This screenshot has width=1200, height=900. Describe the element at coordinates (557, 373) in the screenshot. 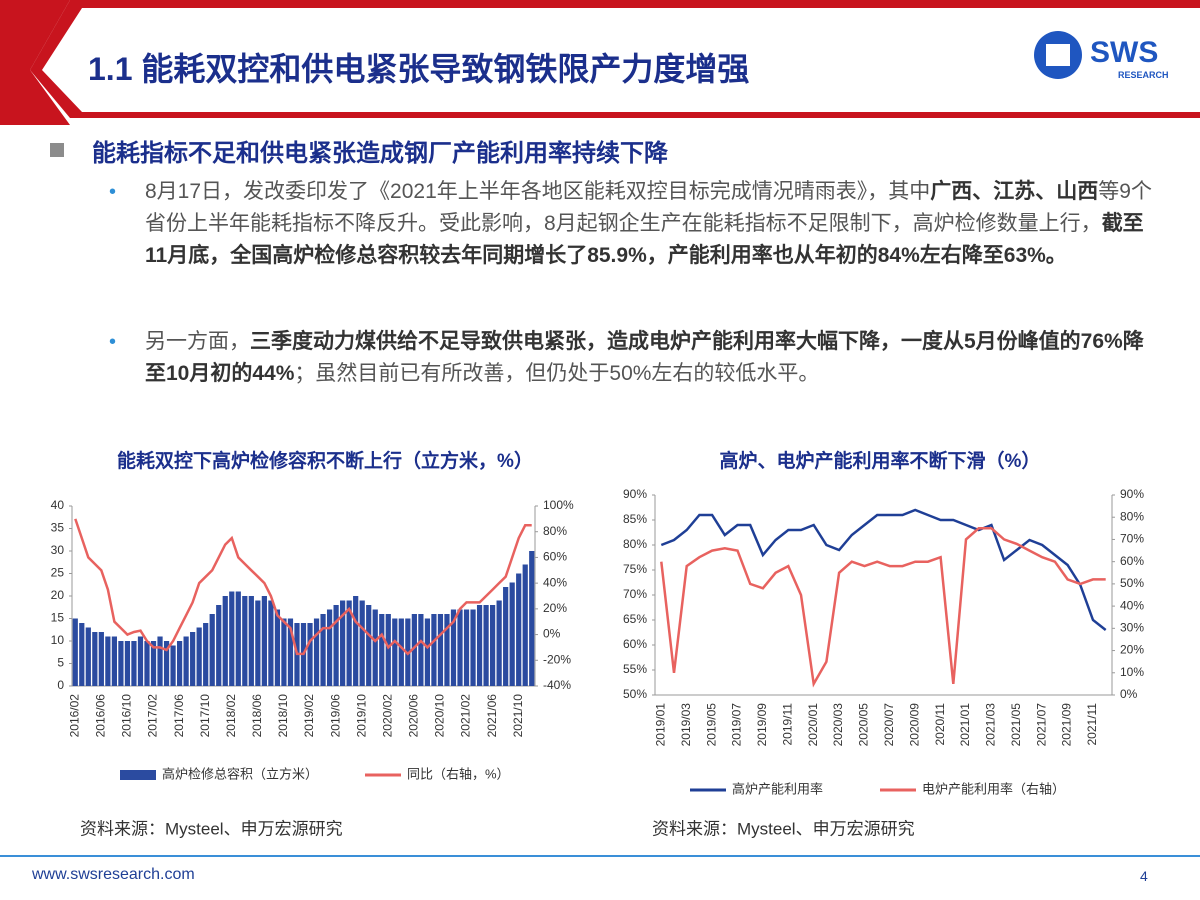

I see `bullet-text: ；虽然目前已有所改善，但仍处于50%左右的较低水平。` at that location.